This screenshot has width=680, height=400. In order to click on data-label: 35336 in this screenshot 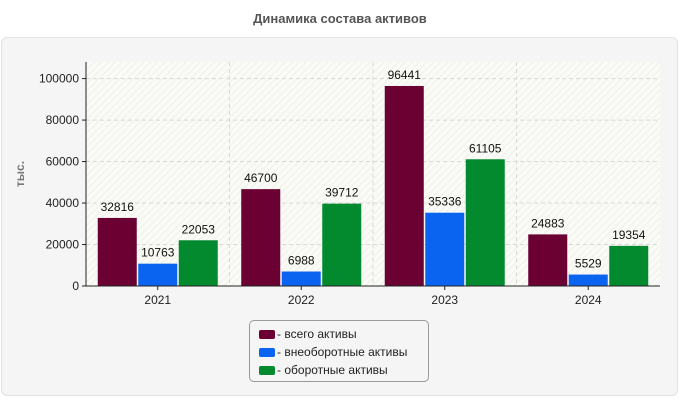, I will do `click(445, 202)`.